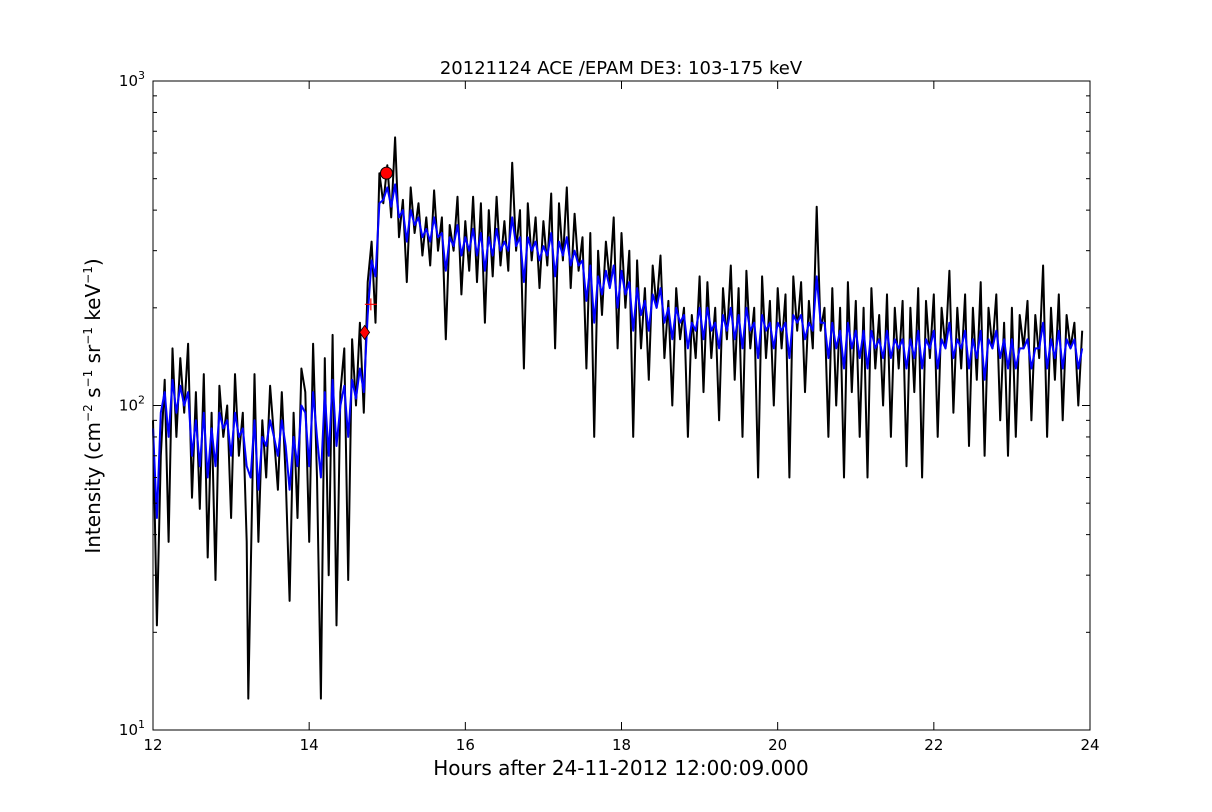 This screenshot has width=1212, height=812. What do you see at coordinates (309, 745) in the screenshot?
I see `x-tick-label: 14` at bounding box center [309, 745].